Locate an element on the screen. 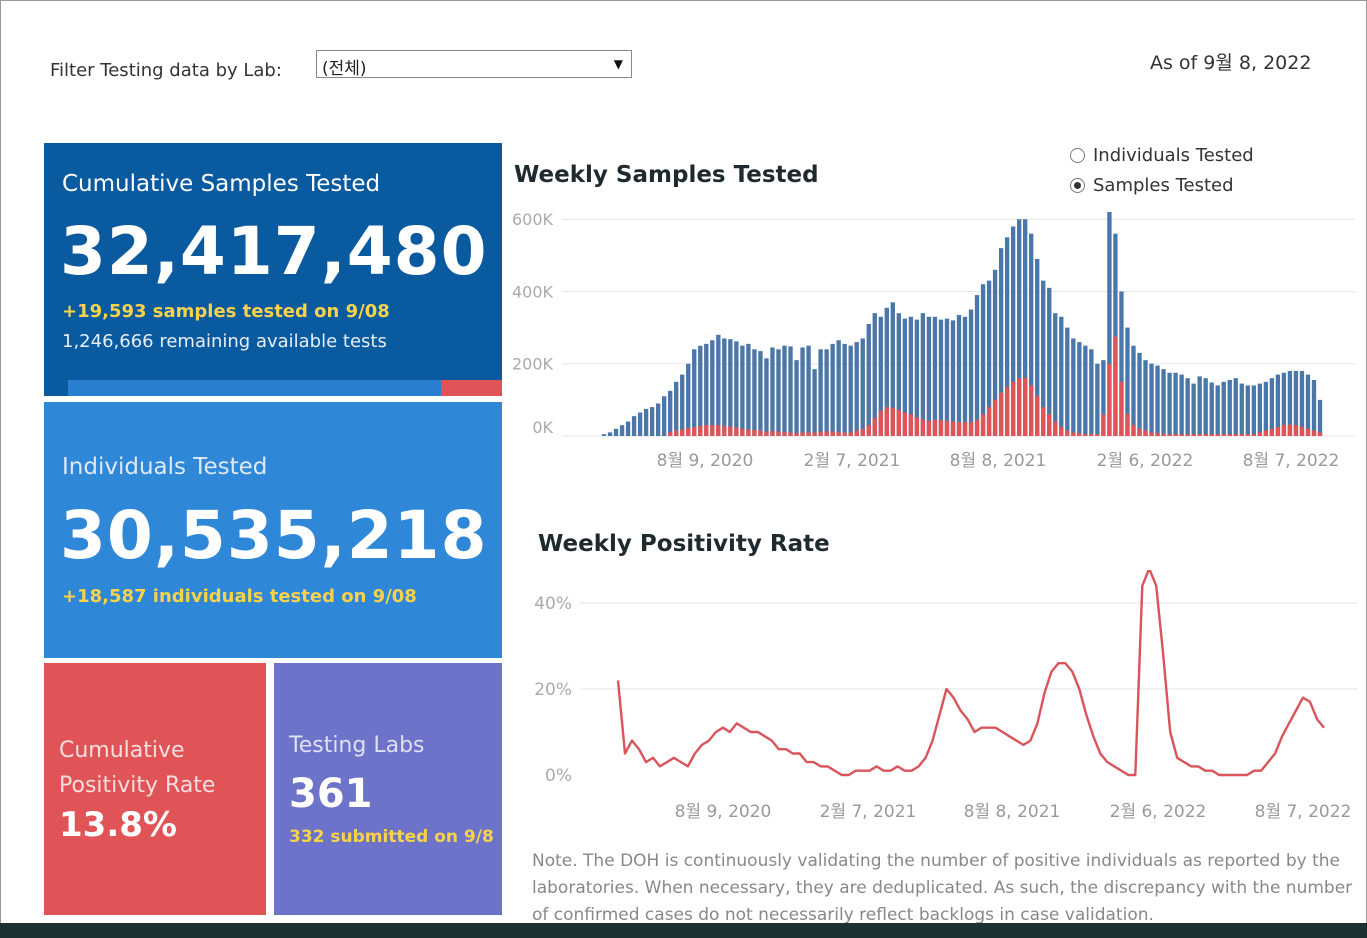 This screenshot has height=938, width=1367. chevron-down-icon: ▼ is located at coordinates (618, 64).